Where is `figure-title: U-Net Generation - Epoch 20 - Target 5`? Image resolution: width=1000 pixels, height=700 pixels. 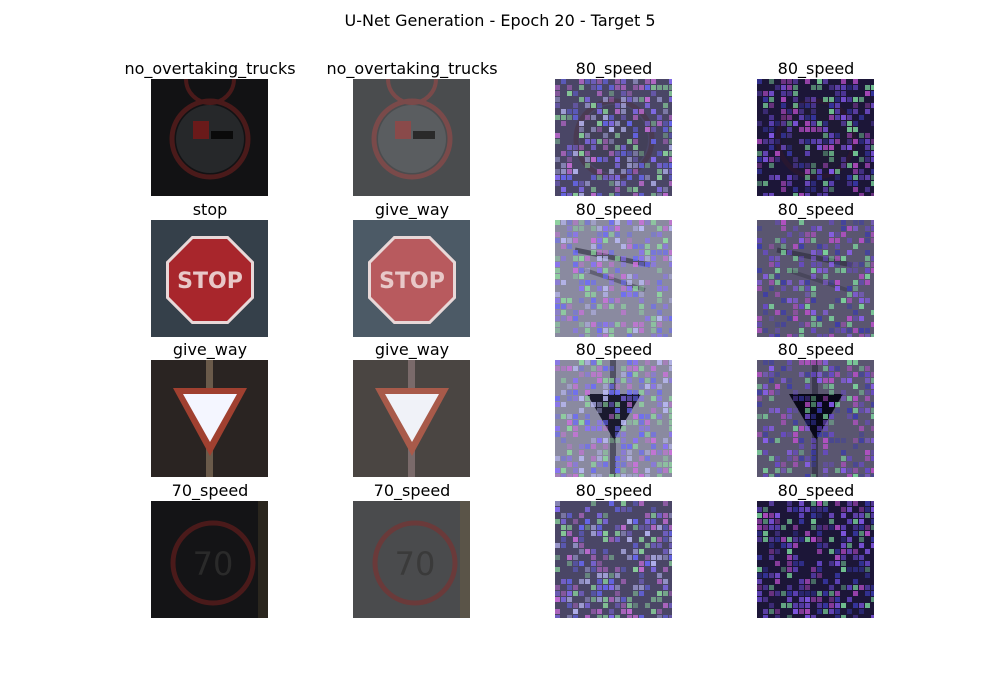 figure-title: U-Net Generation - Epoch 20 - Target 5 is located at coordinates (500, 20).